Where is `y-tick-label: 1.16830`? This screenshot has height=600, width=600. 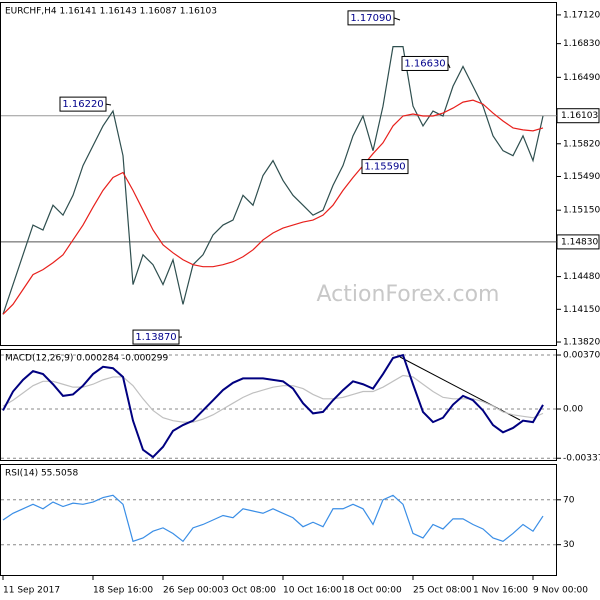 y-tick-label: 1.16830 is located at coordinates (581, 44).